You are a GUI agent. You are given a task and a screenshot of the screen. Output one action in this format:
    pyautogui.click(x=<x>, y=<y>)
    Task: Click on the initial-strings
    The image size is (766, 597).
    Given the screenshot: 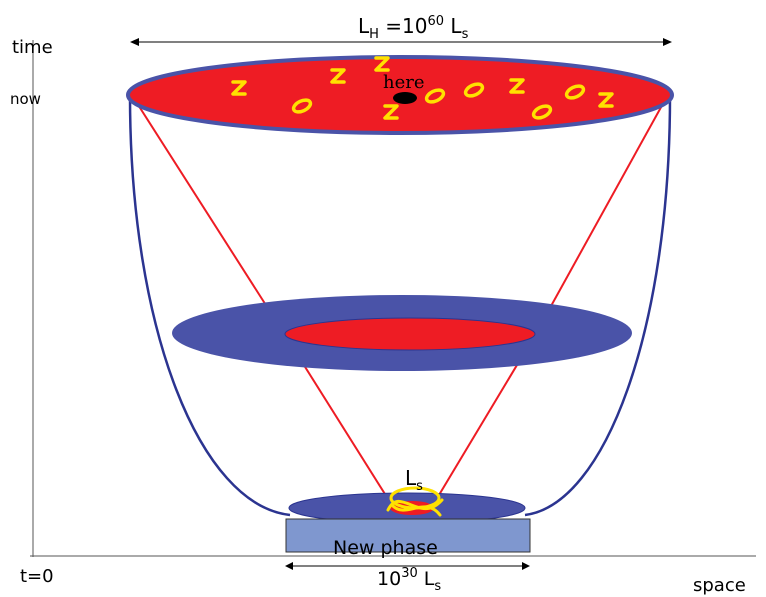 What is the action you would take?
    pyautogui.click(x=415, y=501)
    